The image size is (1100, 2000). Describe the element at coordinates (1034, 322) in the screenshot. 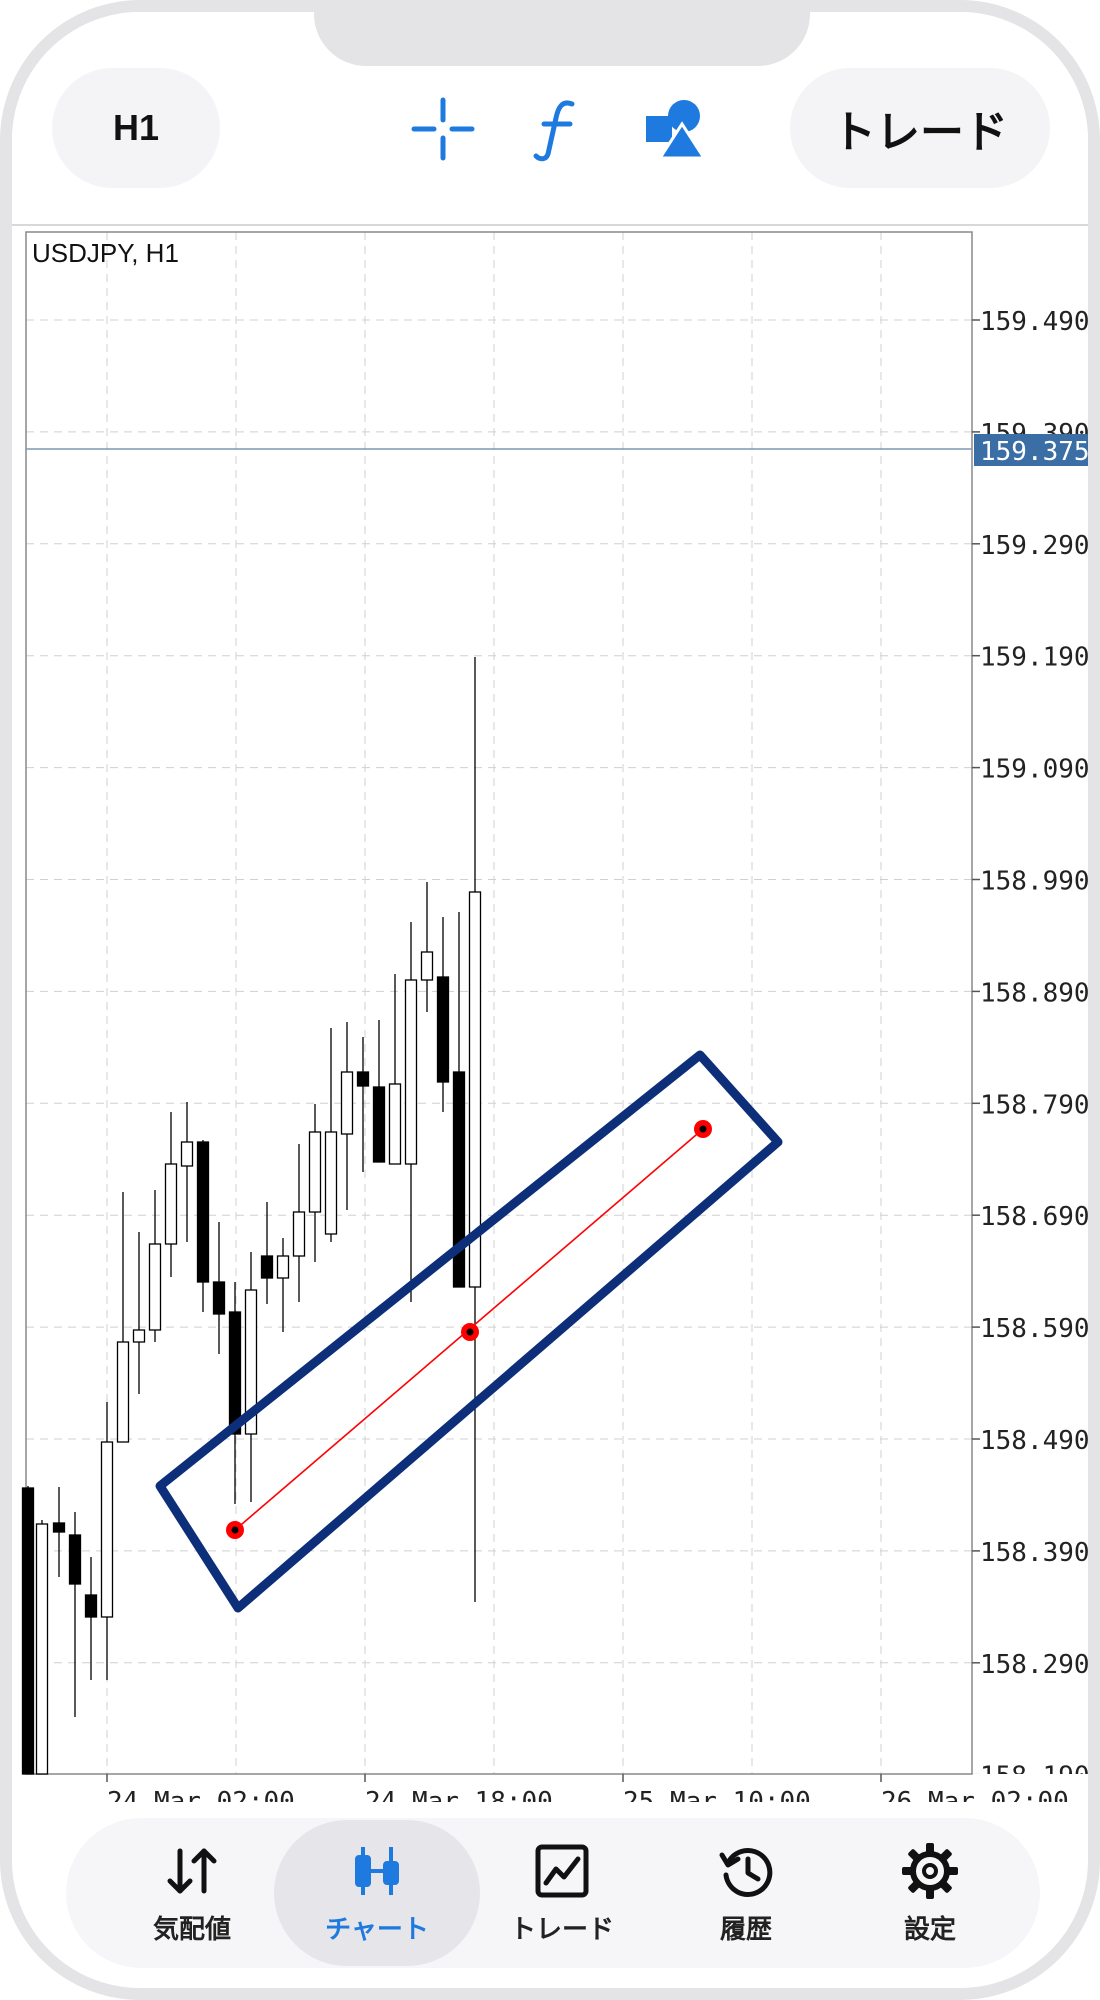

I see `price-tick-label: 159.490` at that location.